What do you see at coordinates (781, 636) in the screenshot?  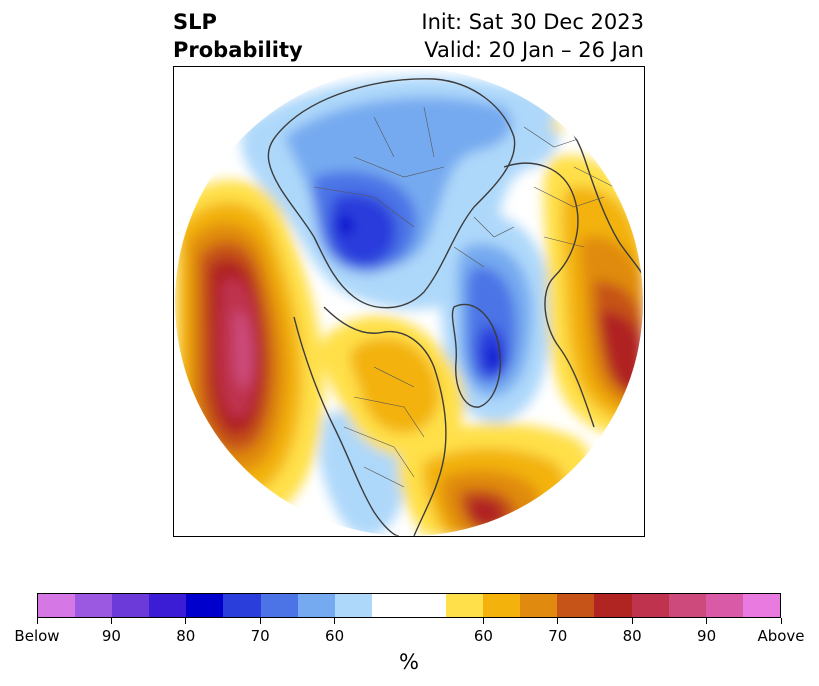 I see `colorbar-tick-label: Above` at bounding box center [781, 636].